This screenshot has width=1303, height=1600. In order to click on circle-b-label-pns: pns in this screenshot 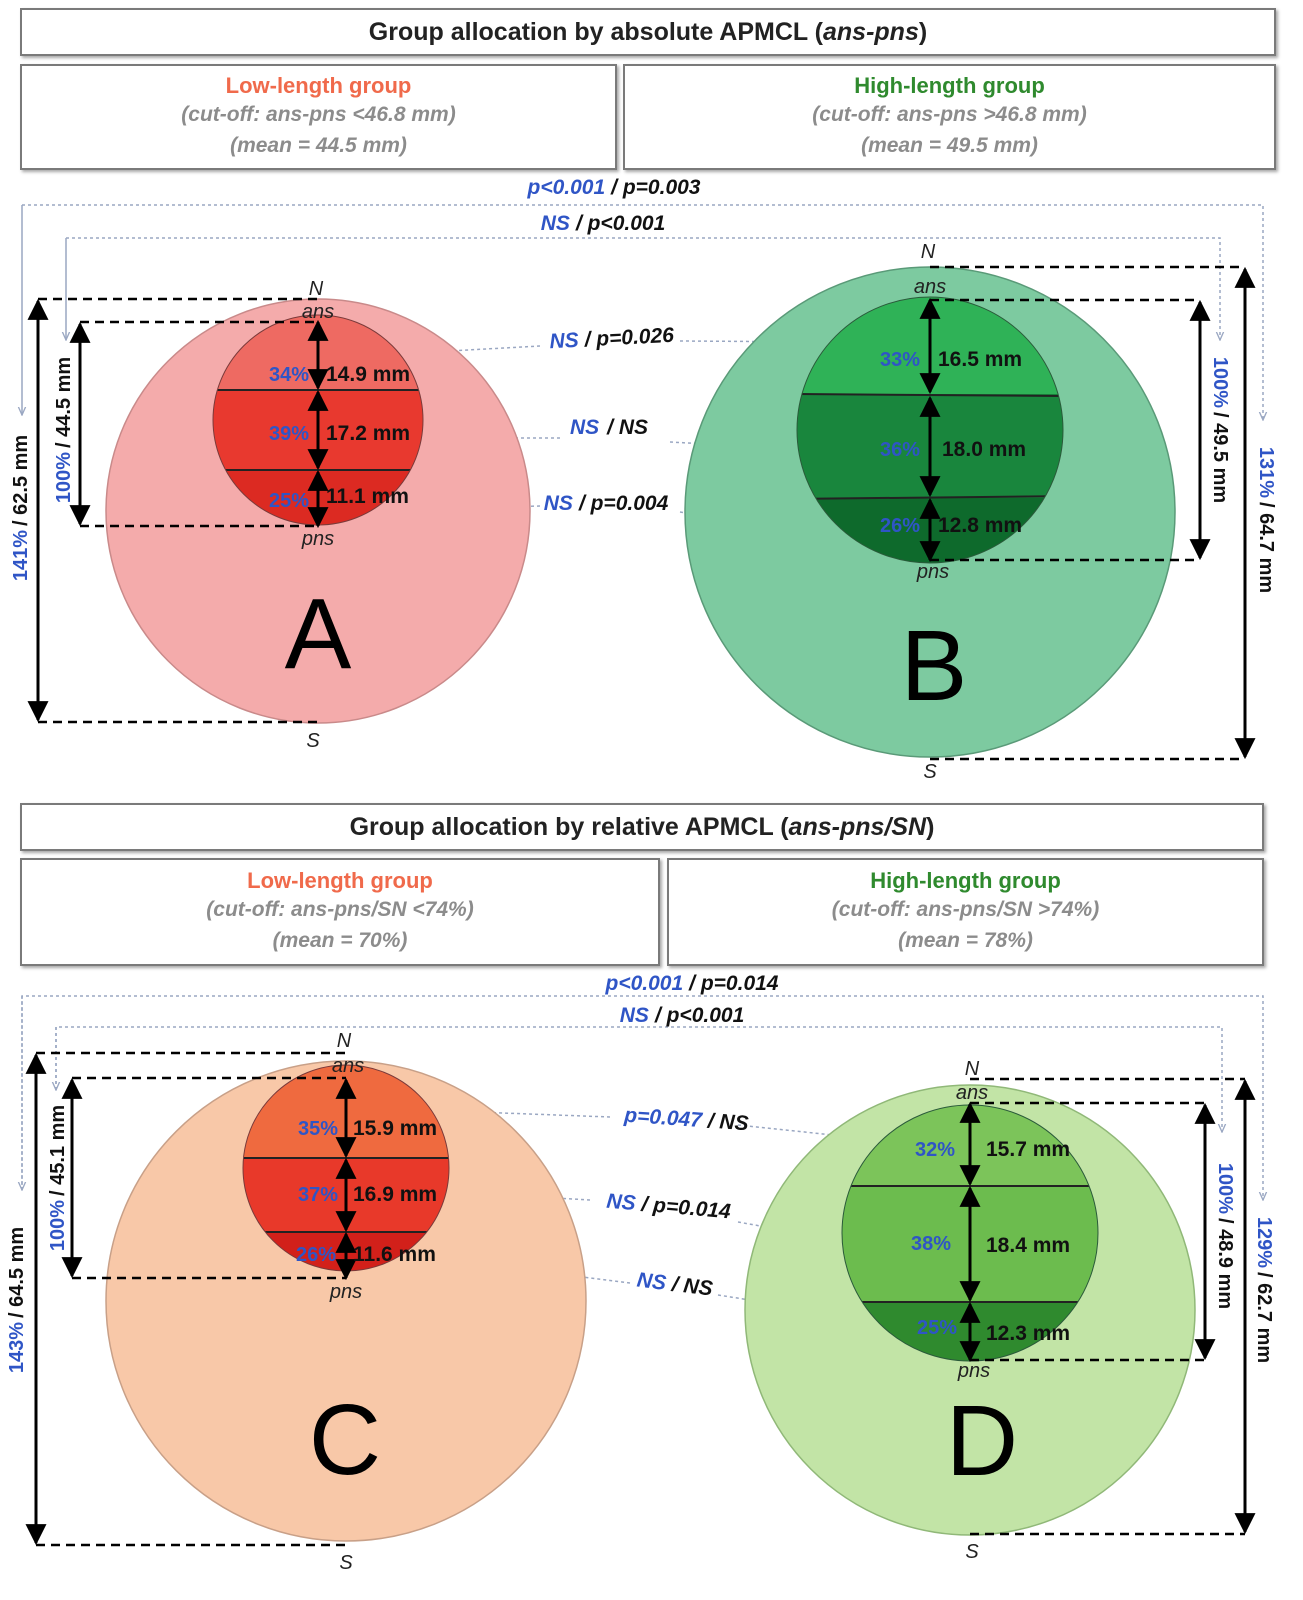, I will do `click(932, 572)`.